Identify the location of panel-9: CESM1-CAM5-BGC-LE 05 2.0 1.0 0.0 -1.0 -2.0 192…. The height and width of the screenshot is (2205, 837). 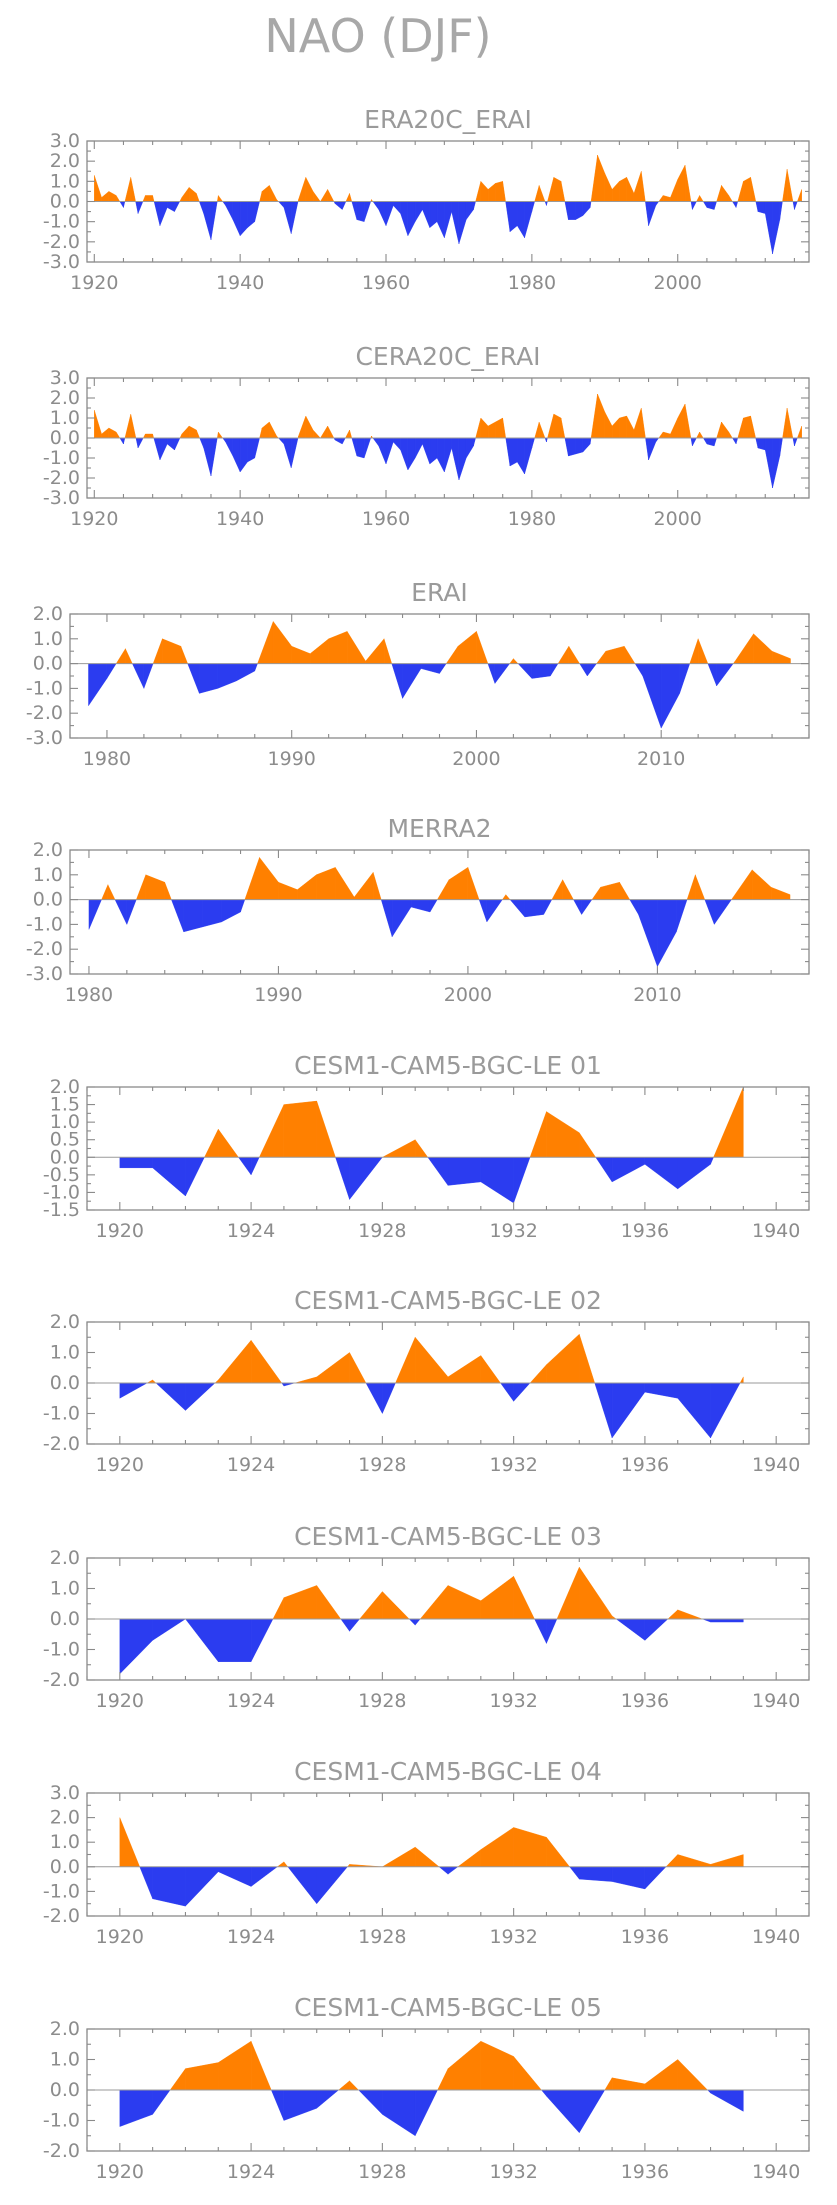
(426, 2088).